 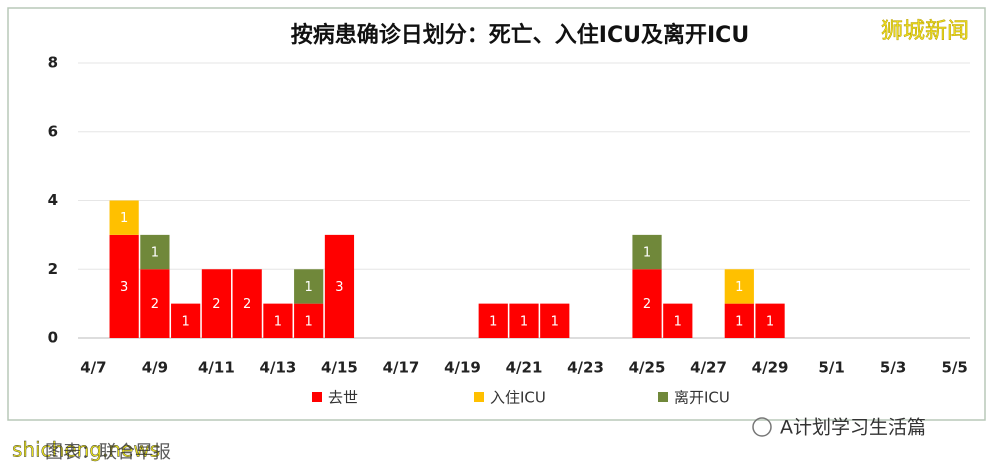 I want to click on x-tick-label: 4/19, so click(x=462, y=368).